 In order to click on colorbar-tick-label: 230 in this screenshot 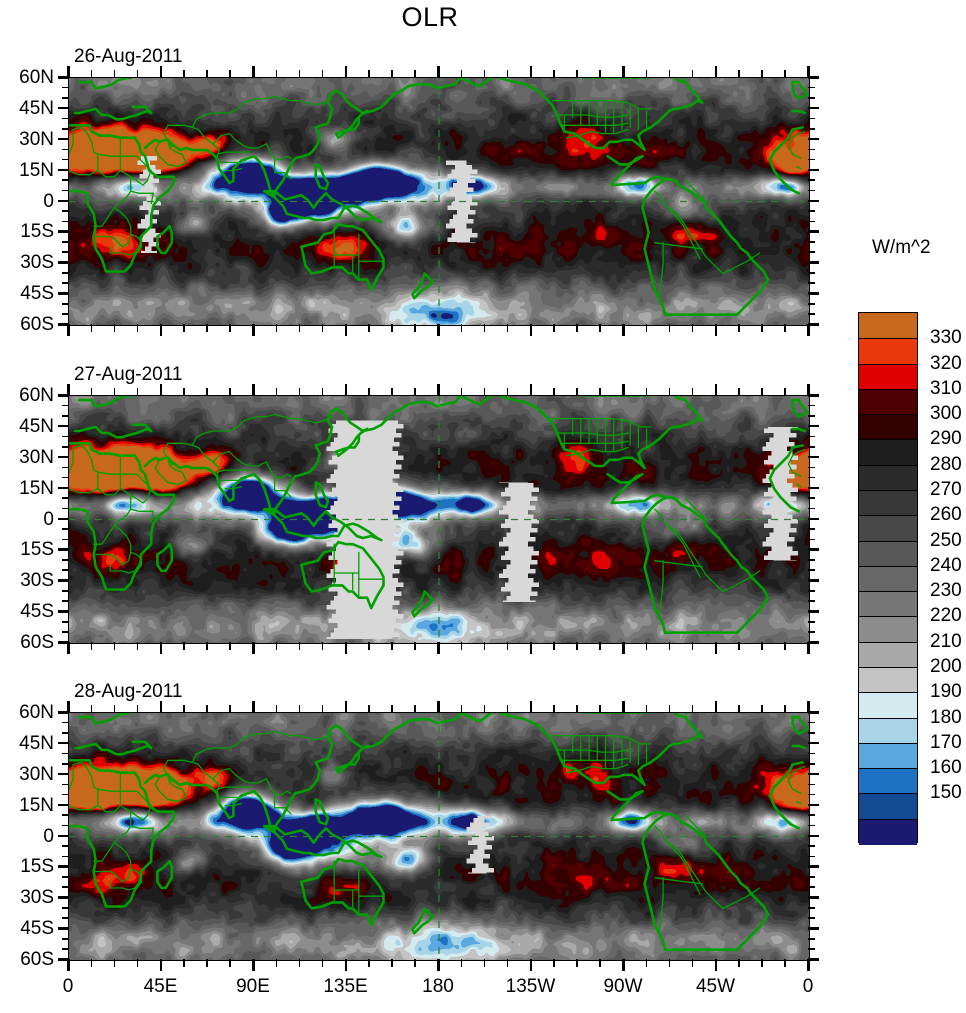, I will do `click(946, 591)`.